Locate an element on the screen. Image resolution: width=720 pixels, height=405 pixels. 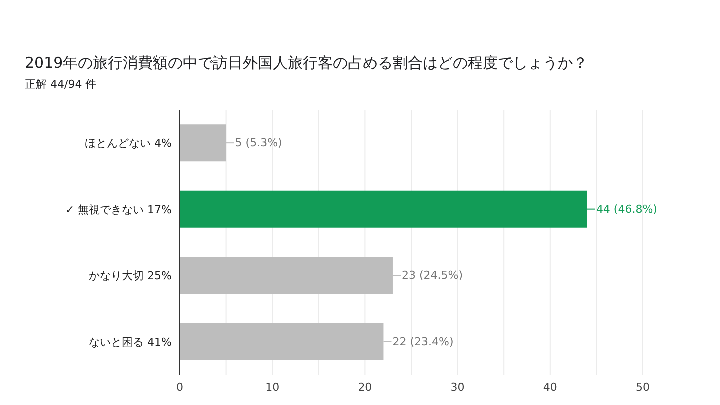
chart-title: 2019年の旅行消費額の中で訪日外国人旅行客の占める割合はどの程度でしょうか？ is located at coordinates (307, 63).